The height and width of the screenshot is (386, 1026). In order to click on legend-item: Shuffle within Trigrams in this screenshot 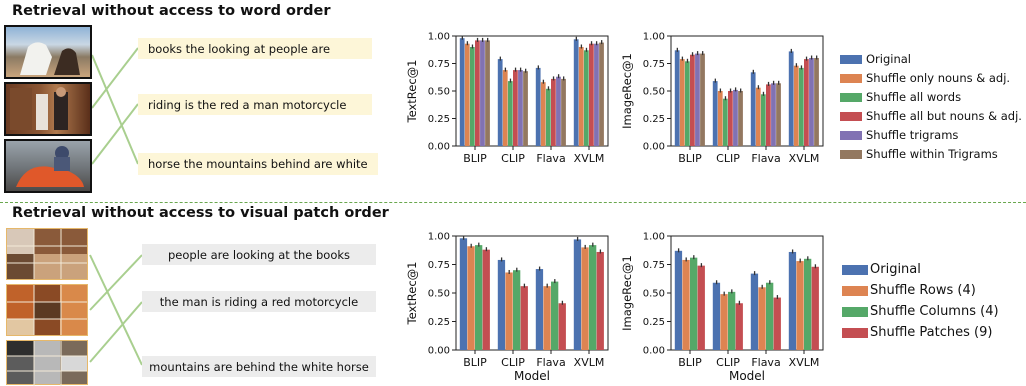, I will do `click(931, 154)`.